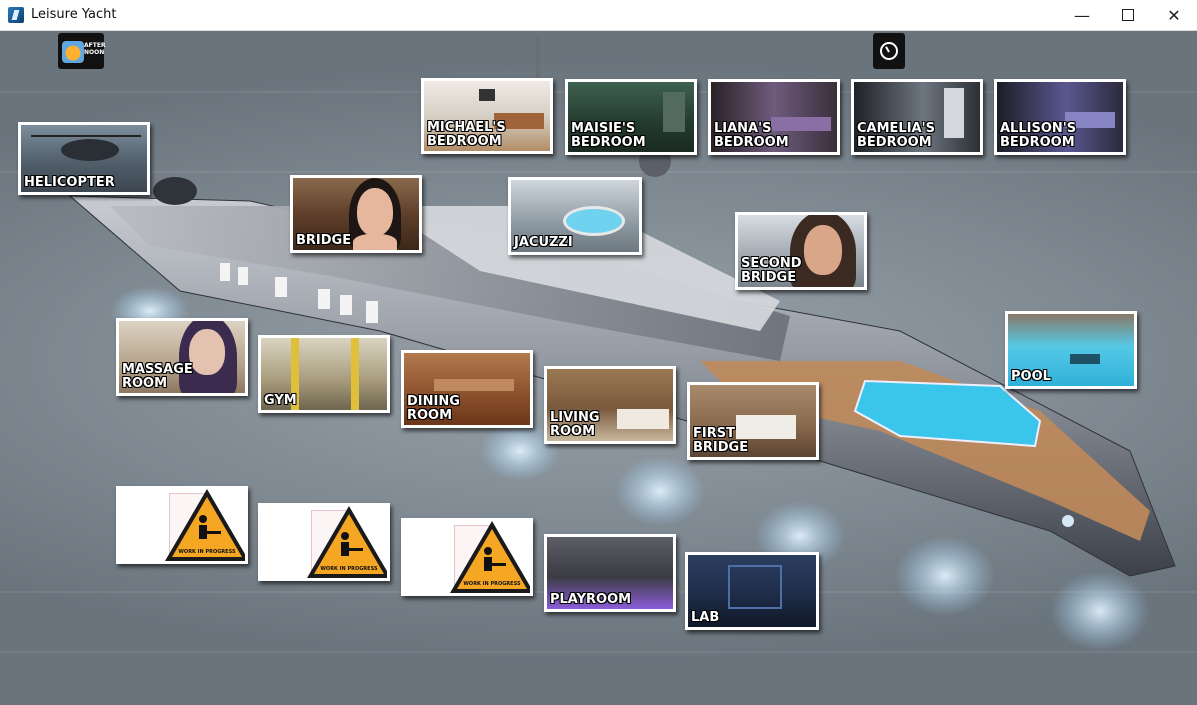  I want to click on location-dining-room: DINING ROOM, so click(467, 389).